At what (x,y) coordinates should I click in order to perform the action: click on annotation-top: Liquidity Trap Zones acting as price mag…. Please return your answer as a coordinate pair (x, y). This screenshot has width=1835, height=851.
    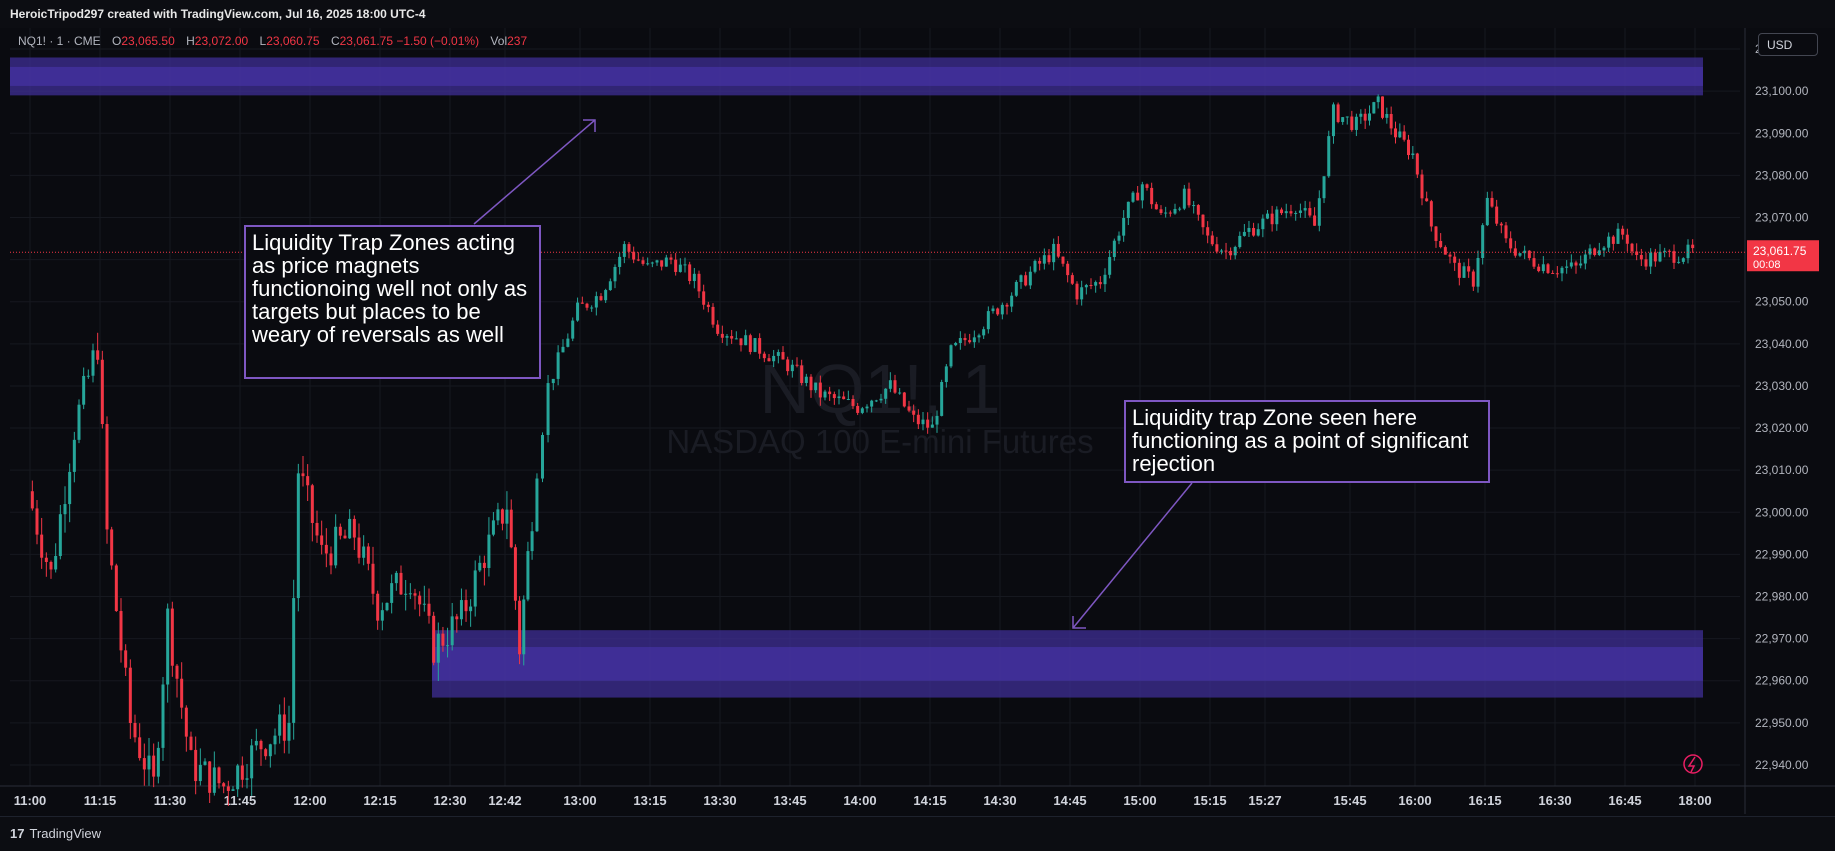
    Looking at the image, I should click on (392, 302).